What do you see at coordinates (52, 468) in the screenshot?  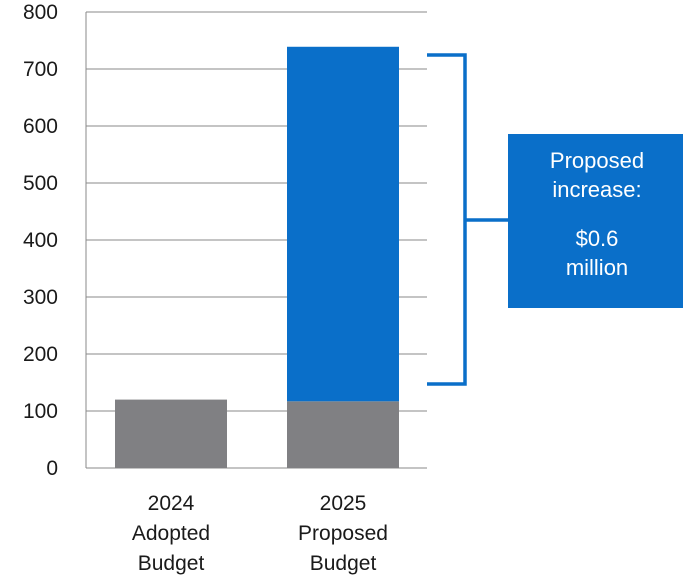 I see `y-tick-label: 0` at bounding box center [52, 468].